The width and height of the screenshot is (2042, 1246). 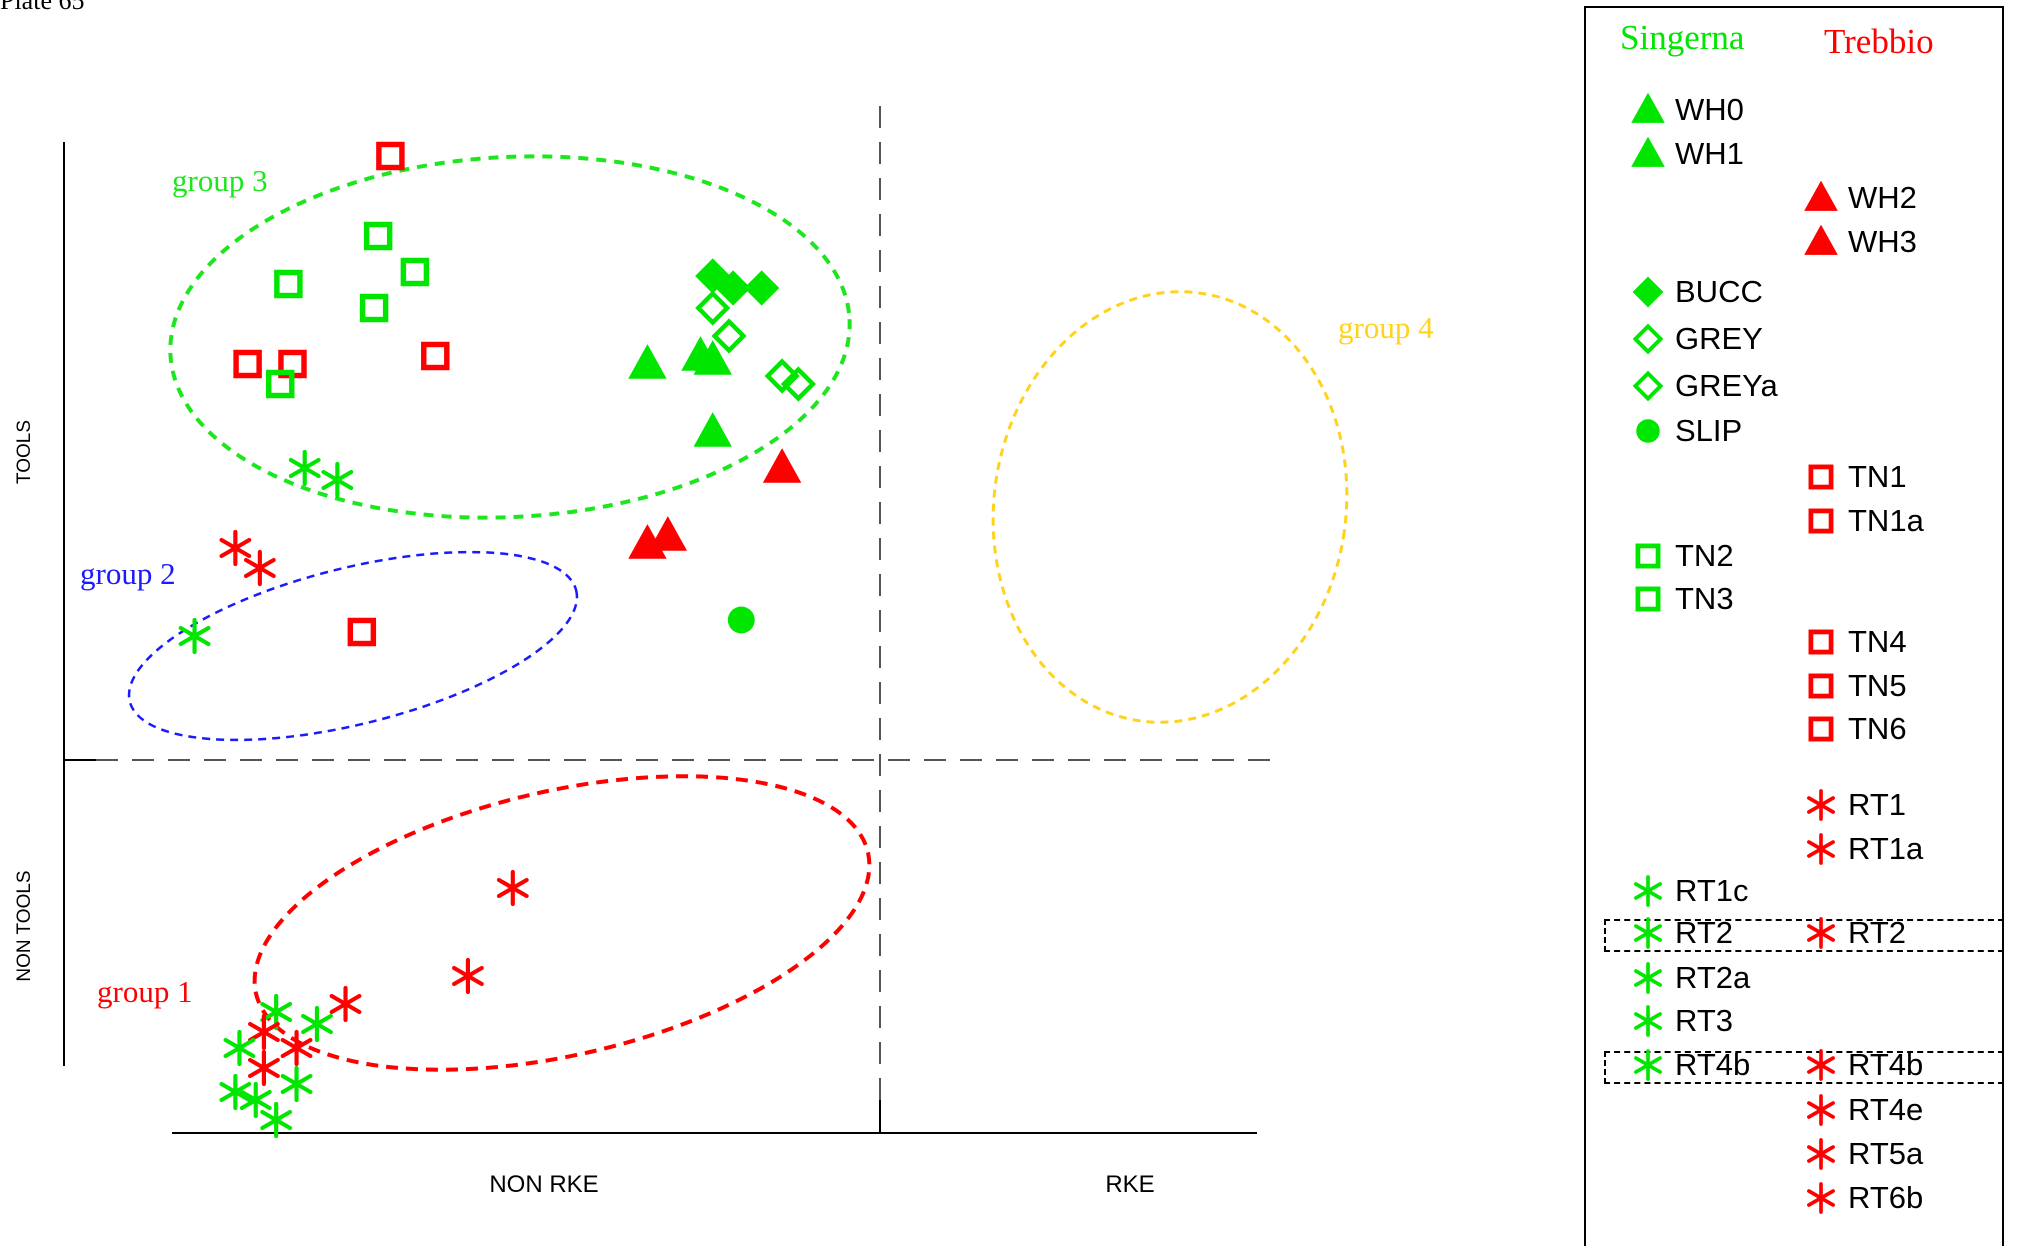 I want to click on legend-item-rt3-singerna: RT3, so click(x=1682, y=1021).